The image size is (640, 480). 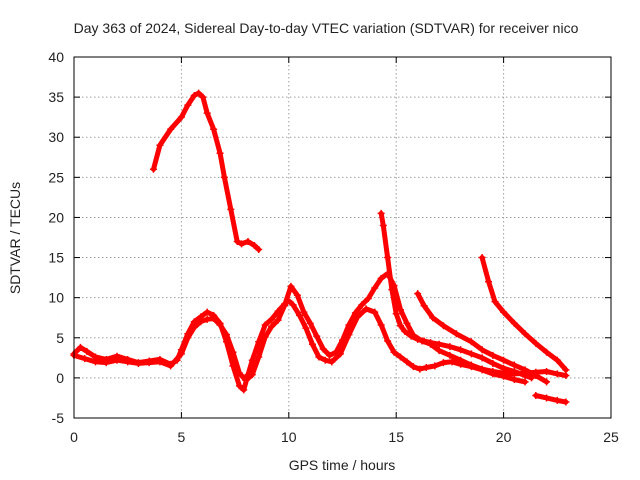 What do you see at coordinates (206, 171) in the screenshot?
I see `series-line-arc-a` at bounding box center [206, 171].